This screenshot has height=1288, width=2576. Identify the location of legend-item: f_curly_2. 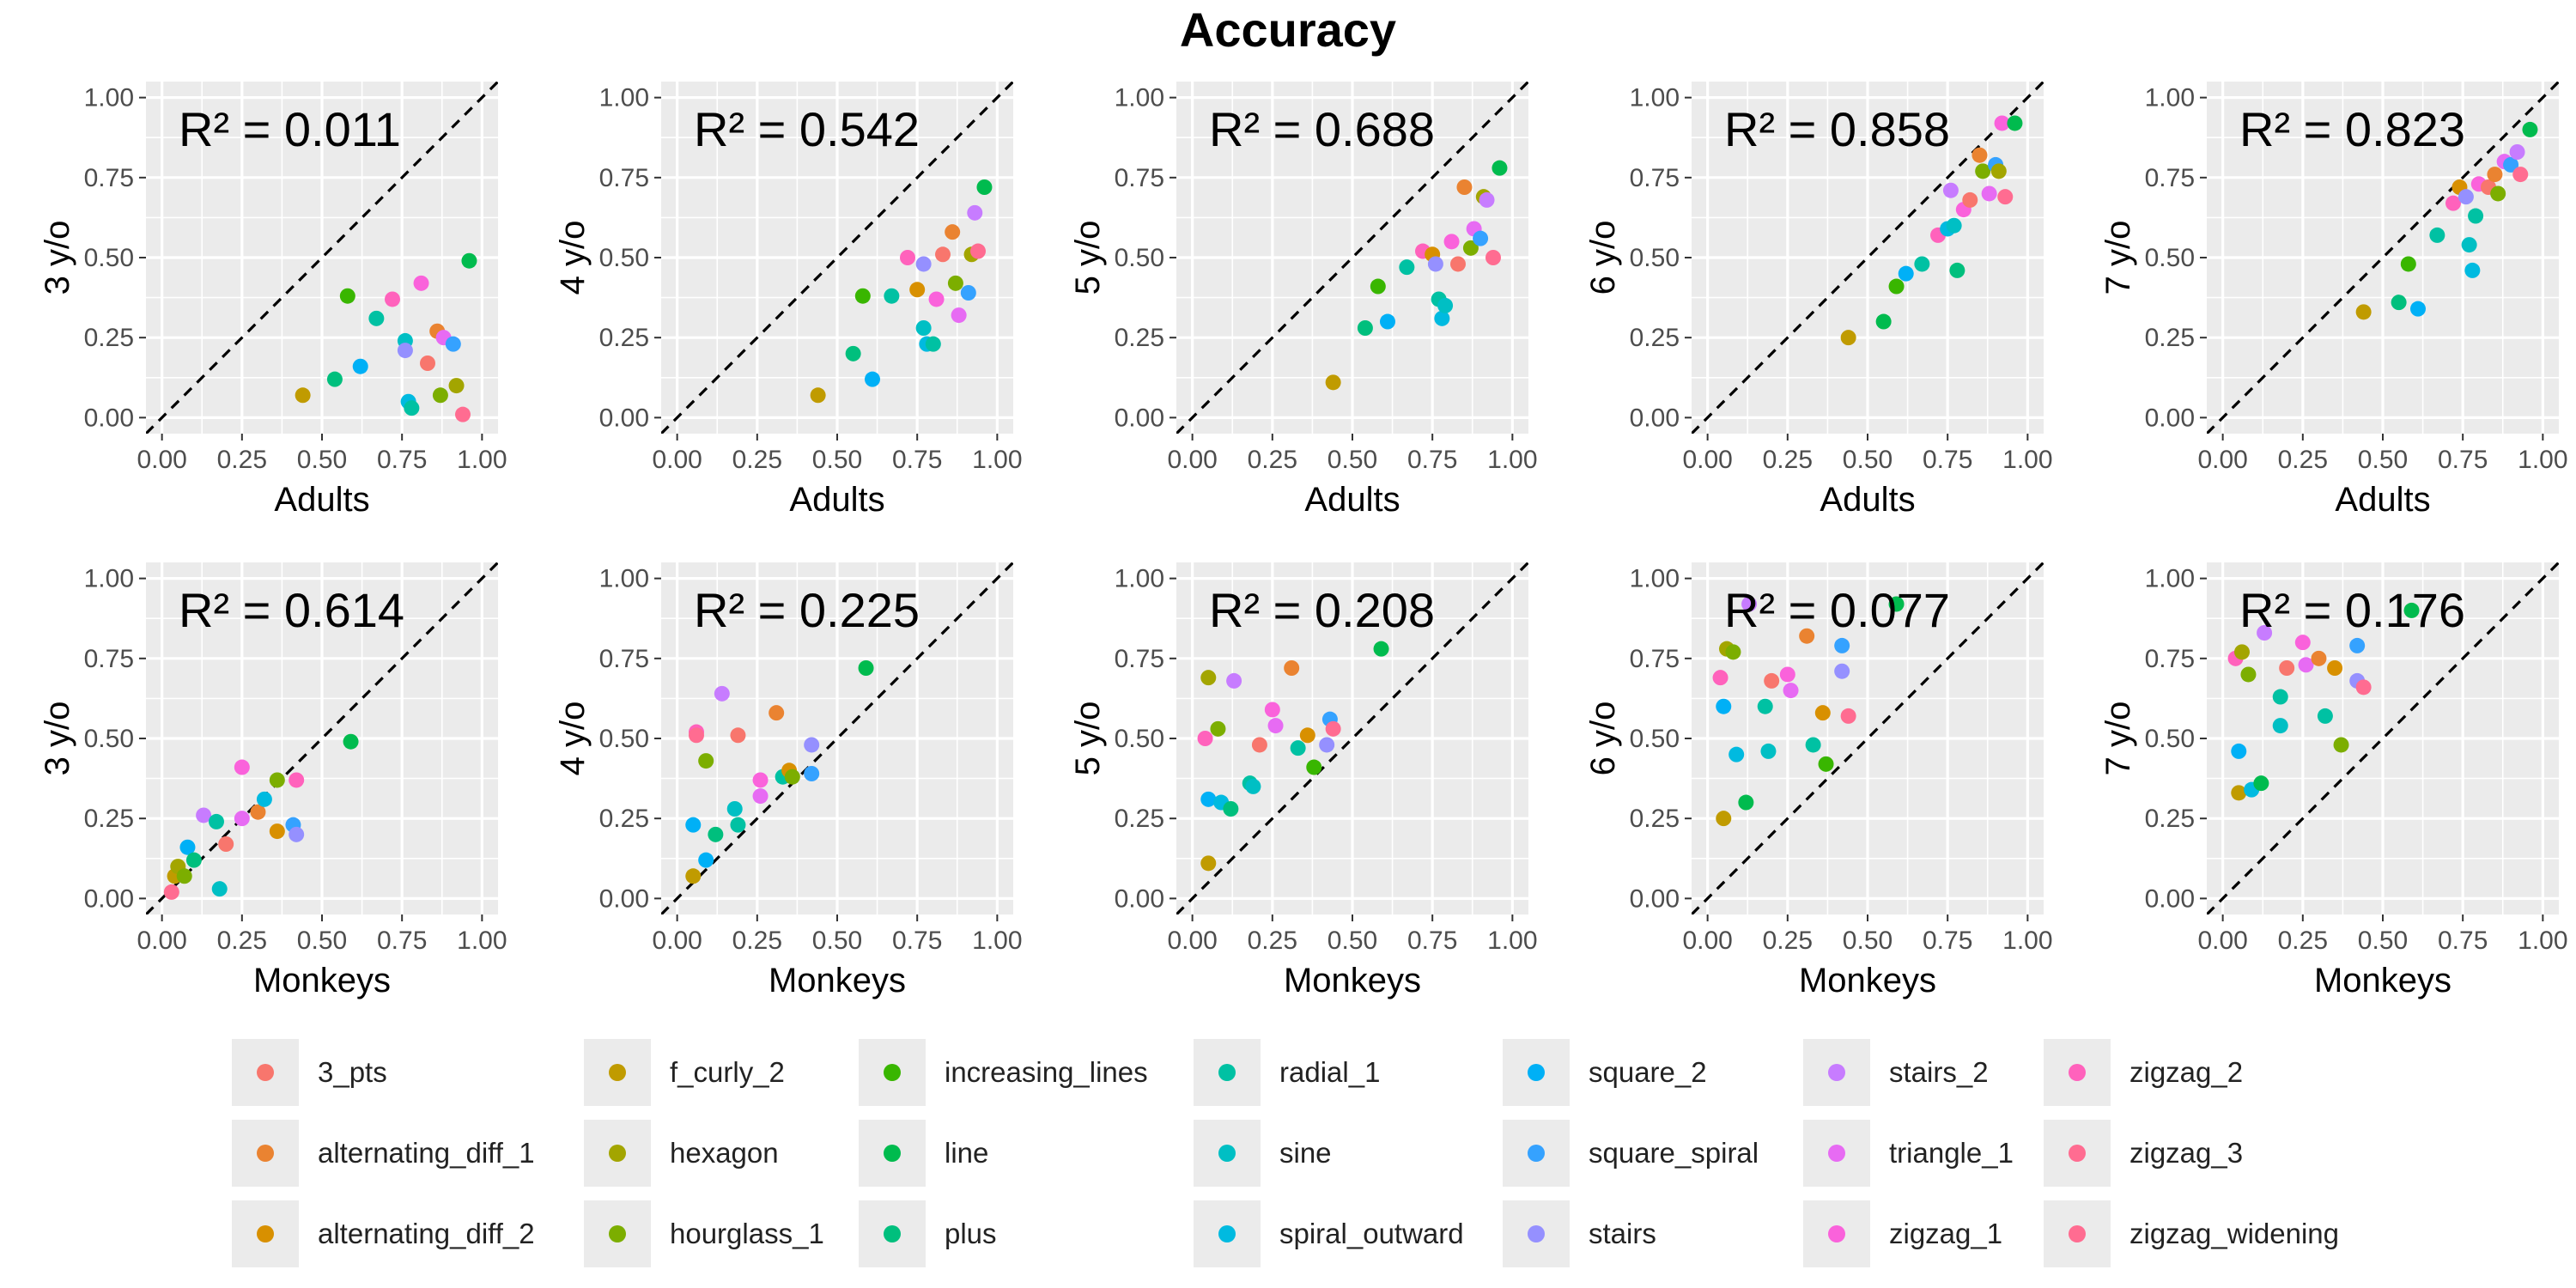
(684, 1072).